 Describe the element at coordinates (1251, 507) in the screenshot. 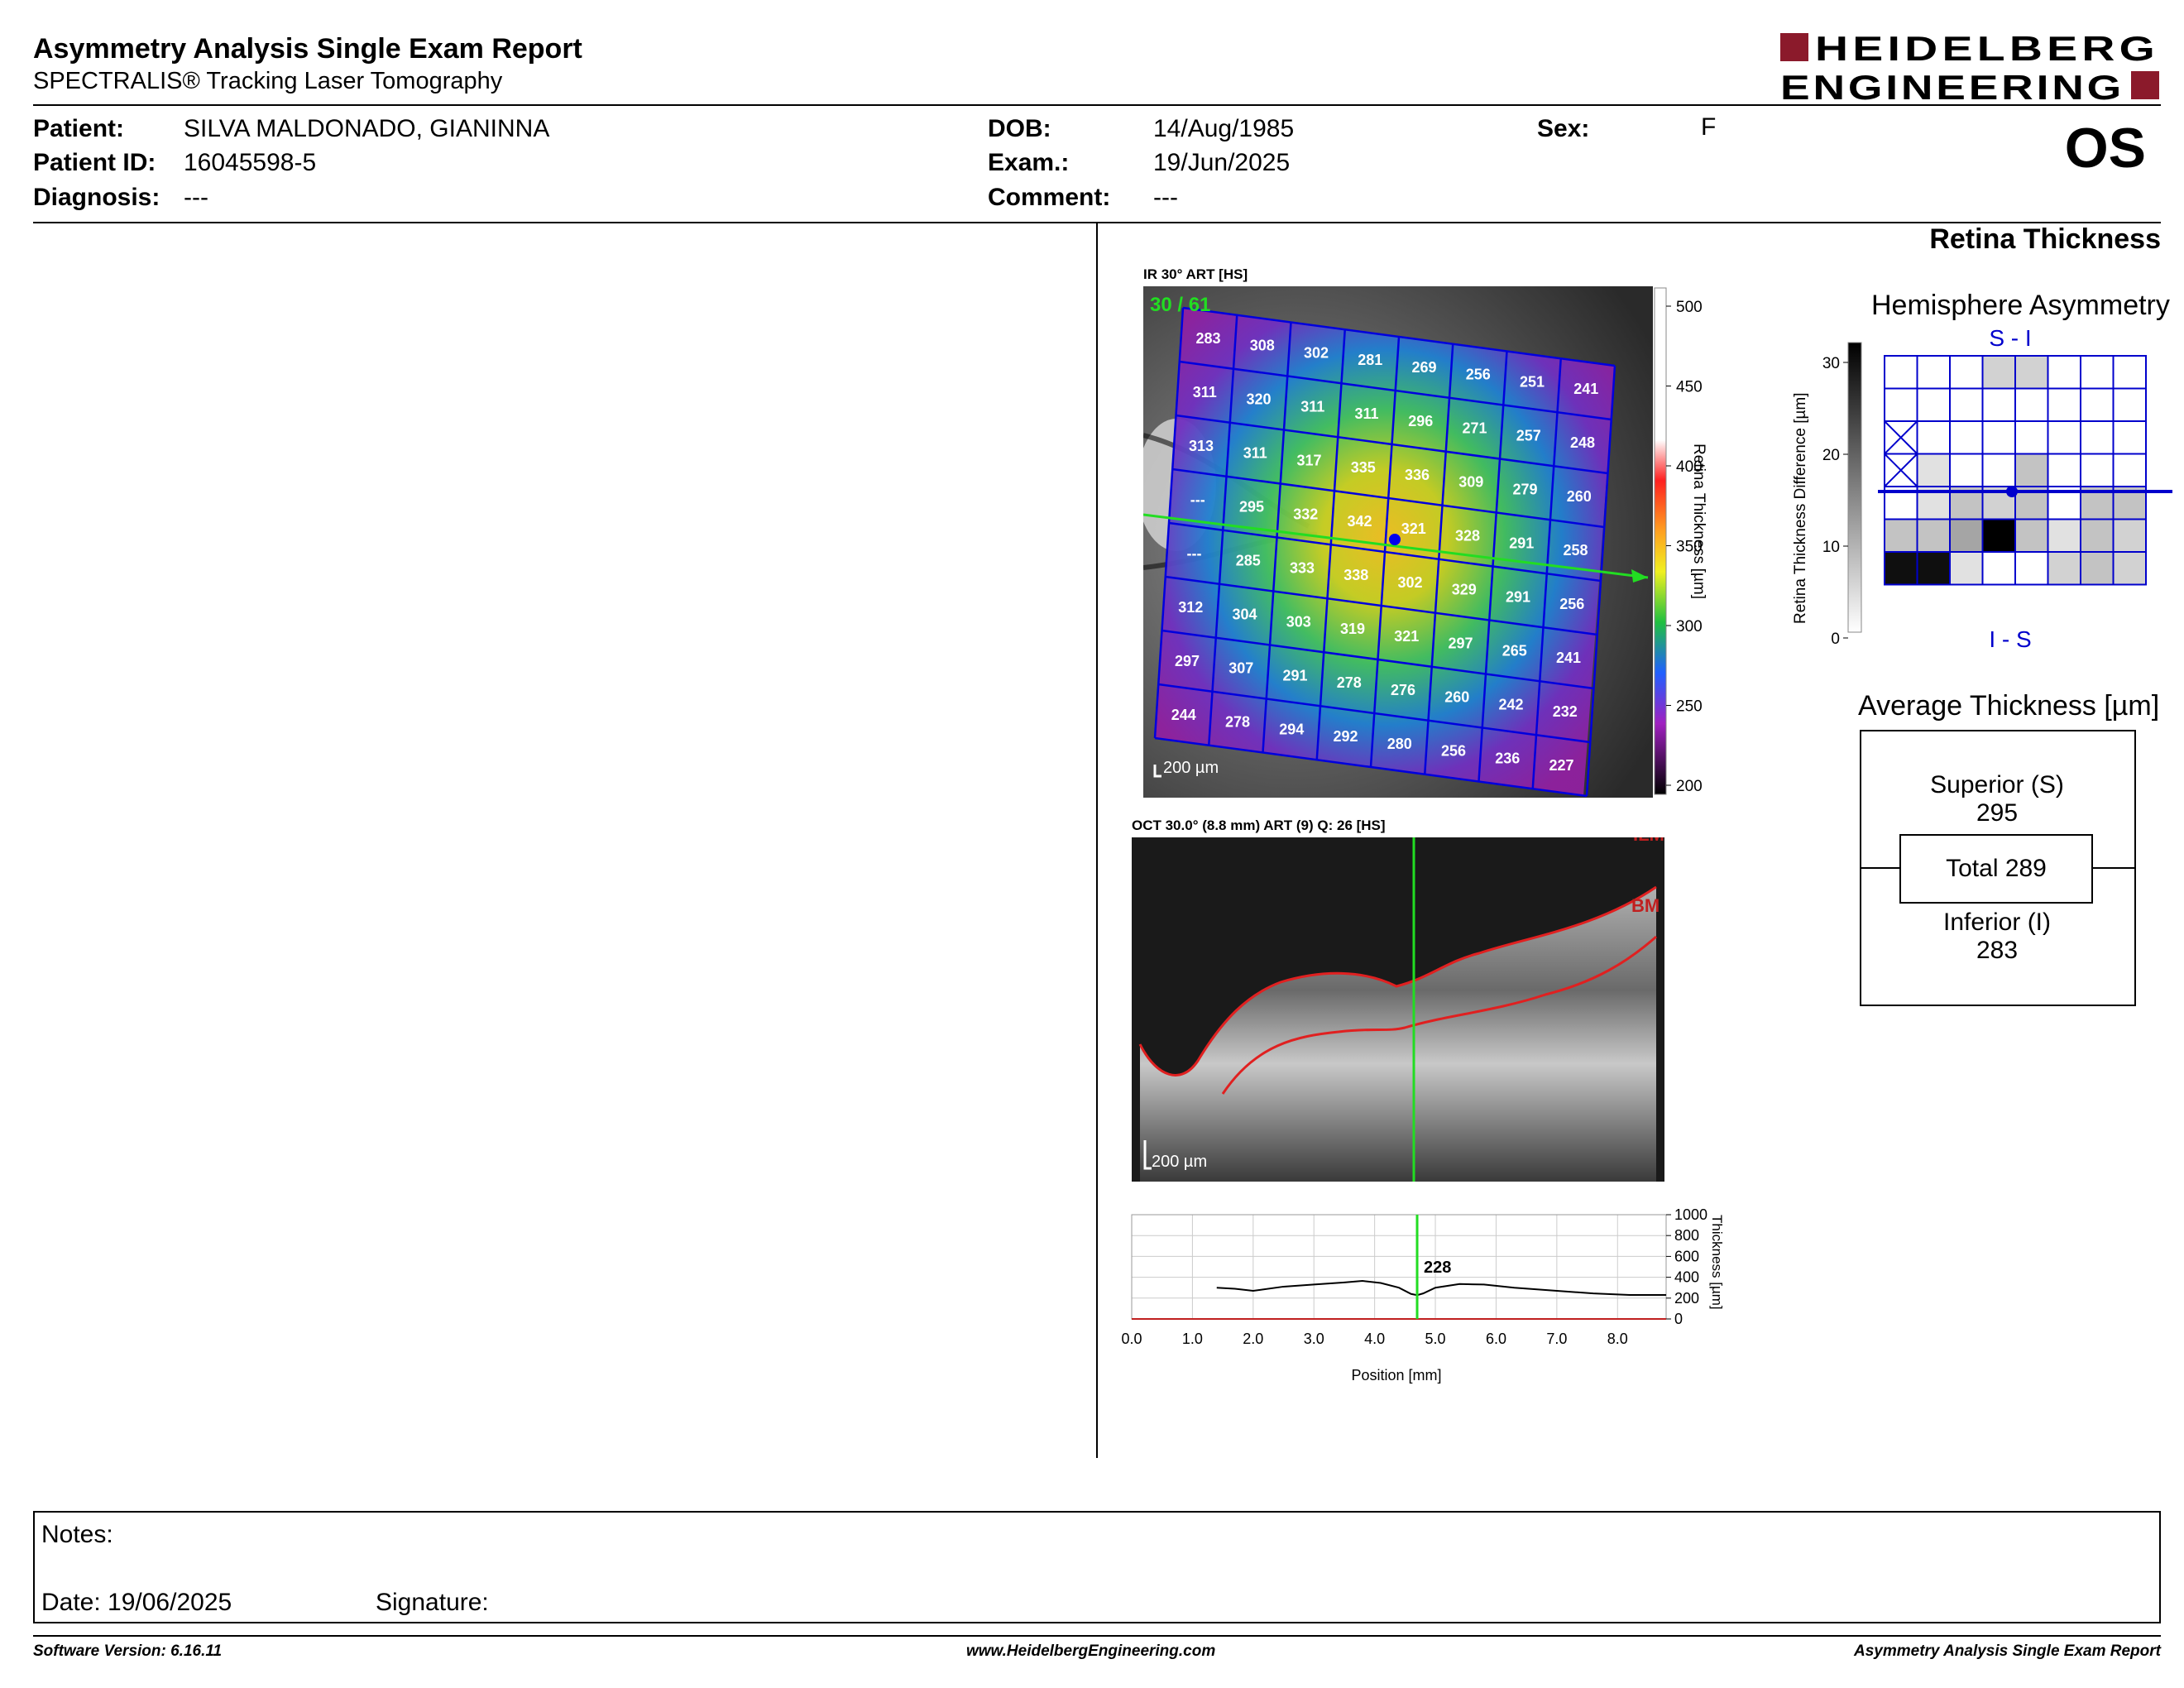

I see `grid-cell-value: 295` at that location.